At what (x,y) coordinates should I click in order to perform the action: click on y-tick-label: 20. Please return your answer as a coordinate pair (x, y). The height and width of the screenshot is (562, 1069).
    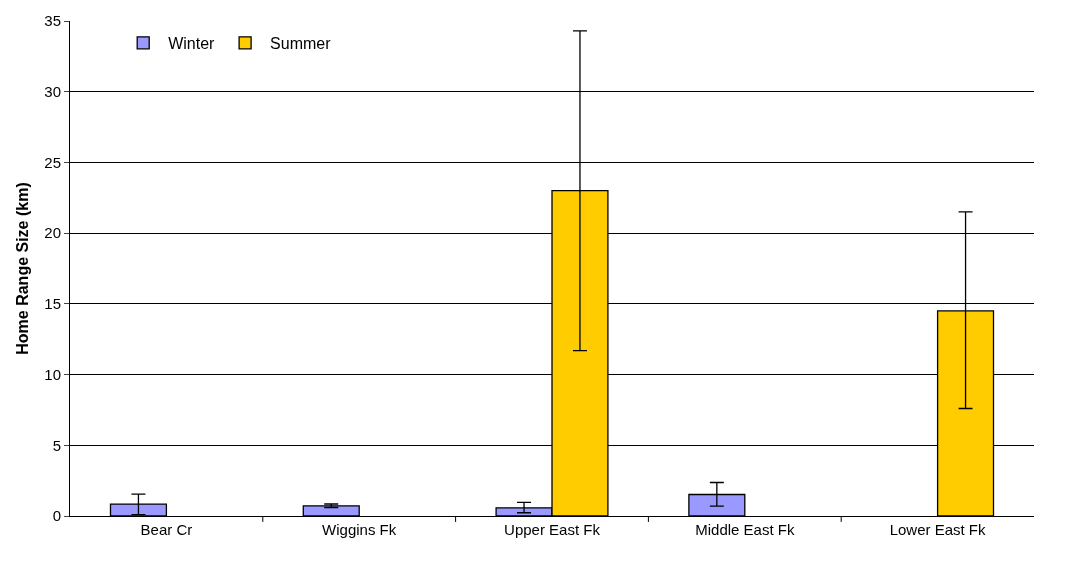
    Looking at the image, I should click on (52, 233).